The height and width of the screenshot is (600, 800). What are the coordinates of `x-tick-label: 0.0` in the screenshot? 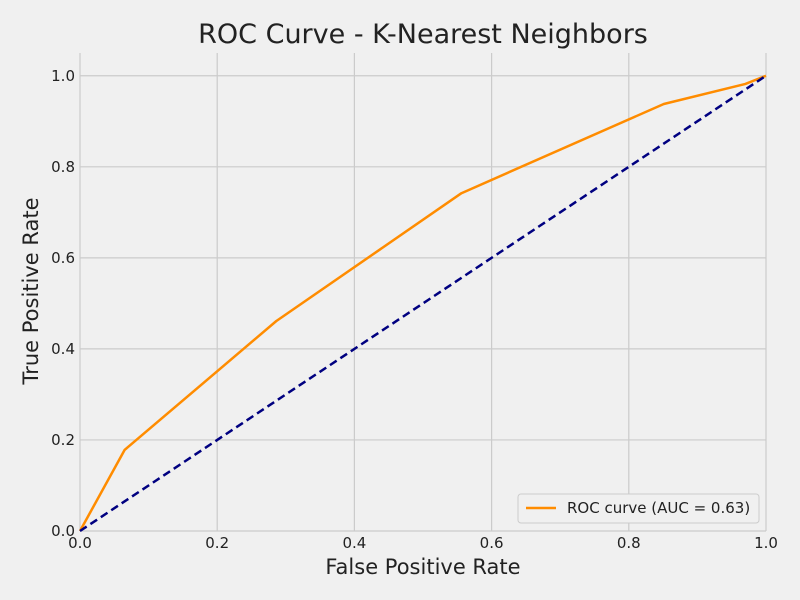 It's located at (80, 543).